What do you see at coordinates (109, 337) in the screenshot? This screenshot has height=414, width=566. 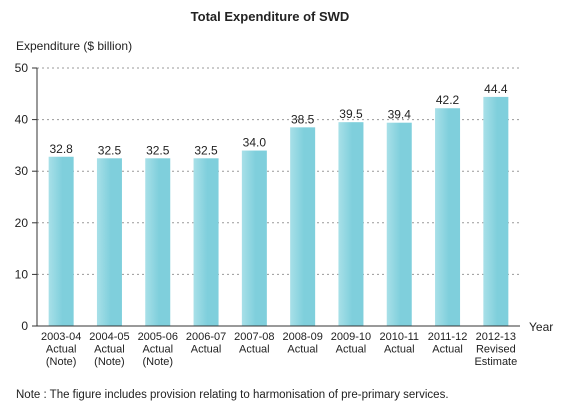 I see `x-tick-label: 2004-05` at bounding box center [109, 337].